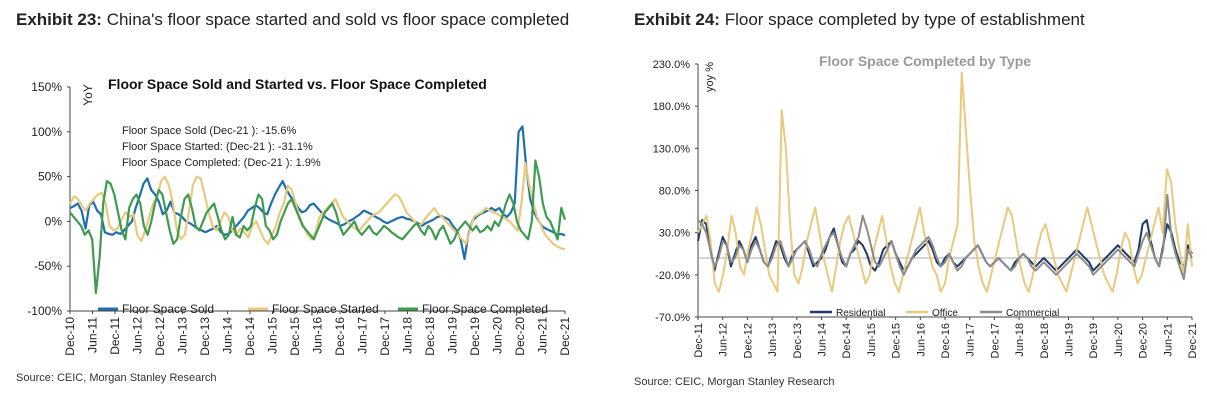 This screenshot has width=1207, height=401. What do you see at coordinates (70, 336) in the screenshot?
I see `x-tick-label: Dec-10` at bounding box center [70, 336].